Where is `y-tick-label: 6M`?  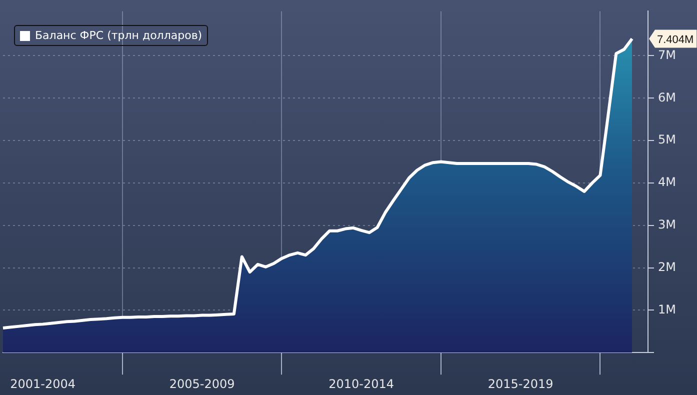 y-tick-label: 6M is located at coordinates (667, 97).